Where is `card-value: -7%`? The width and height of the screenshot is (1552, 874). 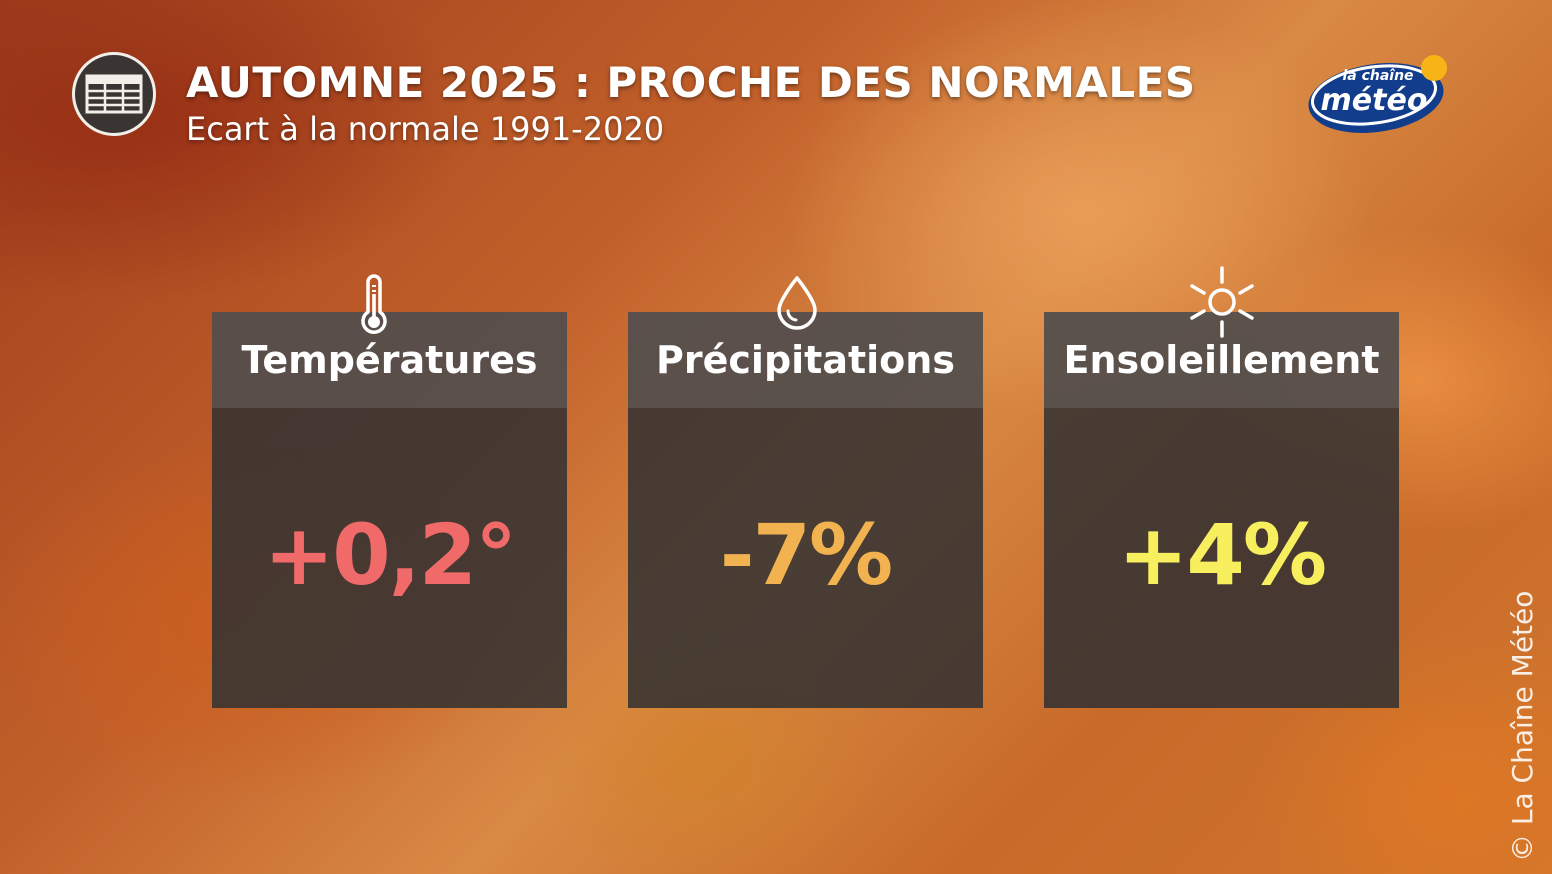
card-value: -7% is located at coordinates (806, 555).